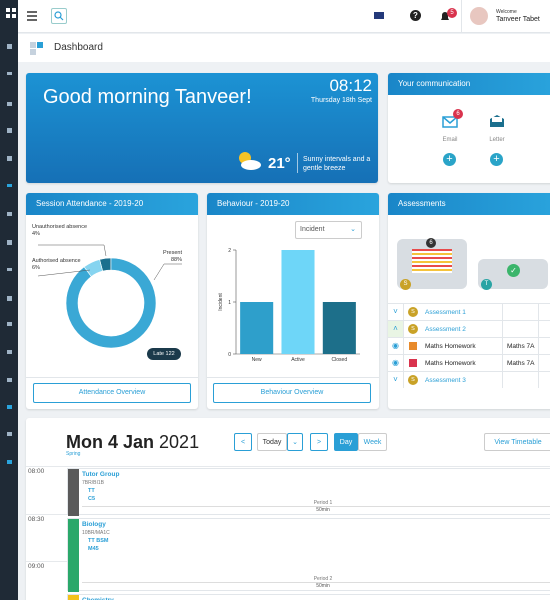  What do you see at coordinates (452, 13) in the screenshot?
I see `notification-badge: 5` at bounding box center [452, 13].